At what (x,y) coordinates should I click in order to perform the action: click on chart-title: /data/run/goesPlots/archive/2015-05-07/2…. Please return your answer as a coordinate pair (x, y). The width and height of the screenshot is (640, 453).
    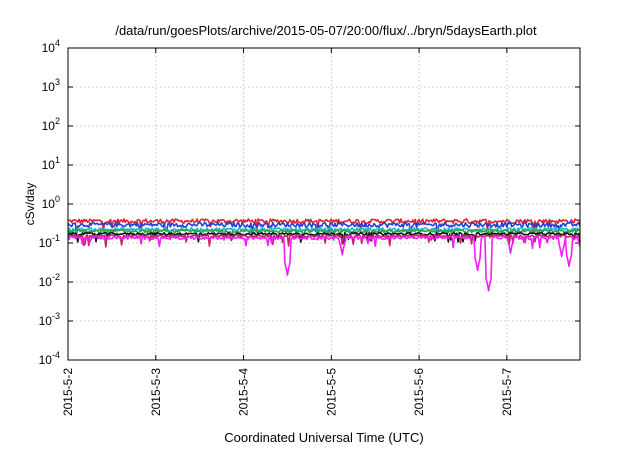
    Looking at the image, I should click on (326, 30).